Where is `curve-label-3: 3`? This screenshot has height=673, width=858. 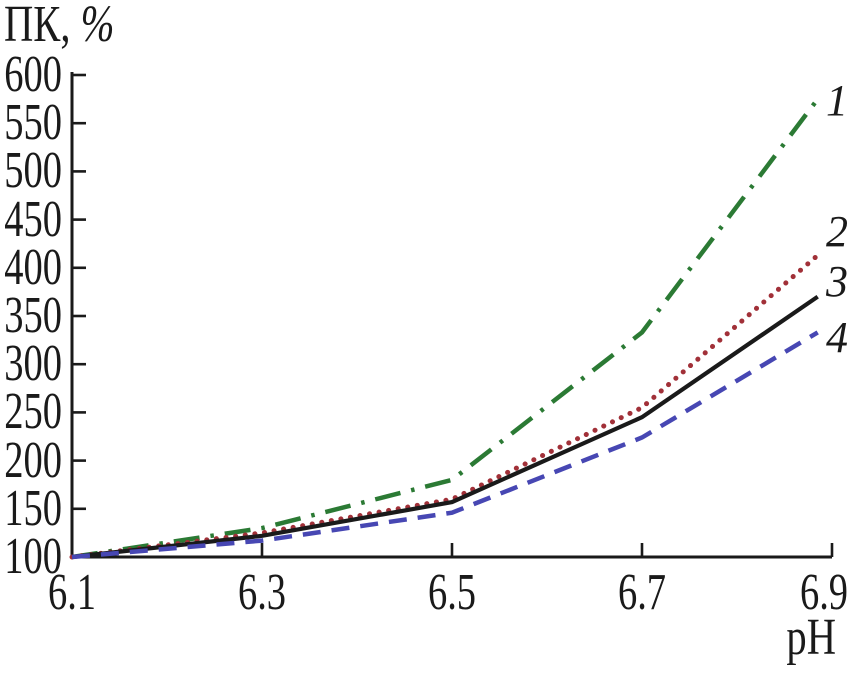
curve-label-3: 3 is located at coordinates (837, 281).